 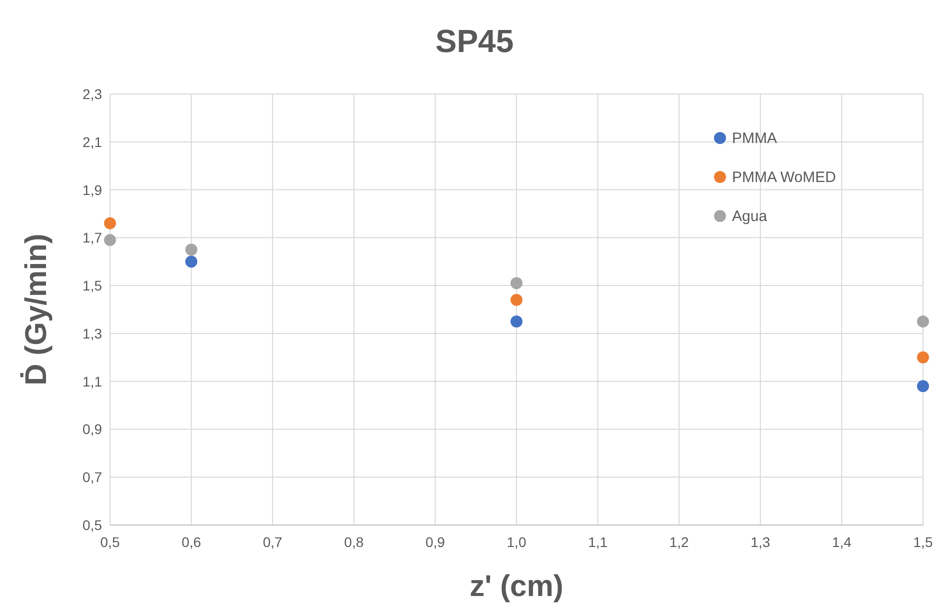 What do you see at coordinates (36, 310) in the screenshot?
I see `y-axis-title: Ḋ (Gy/min)` at bounding box center [36, 310].